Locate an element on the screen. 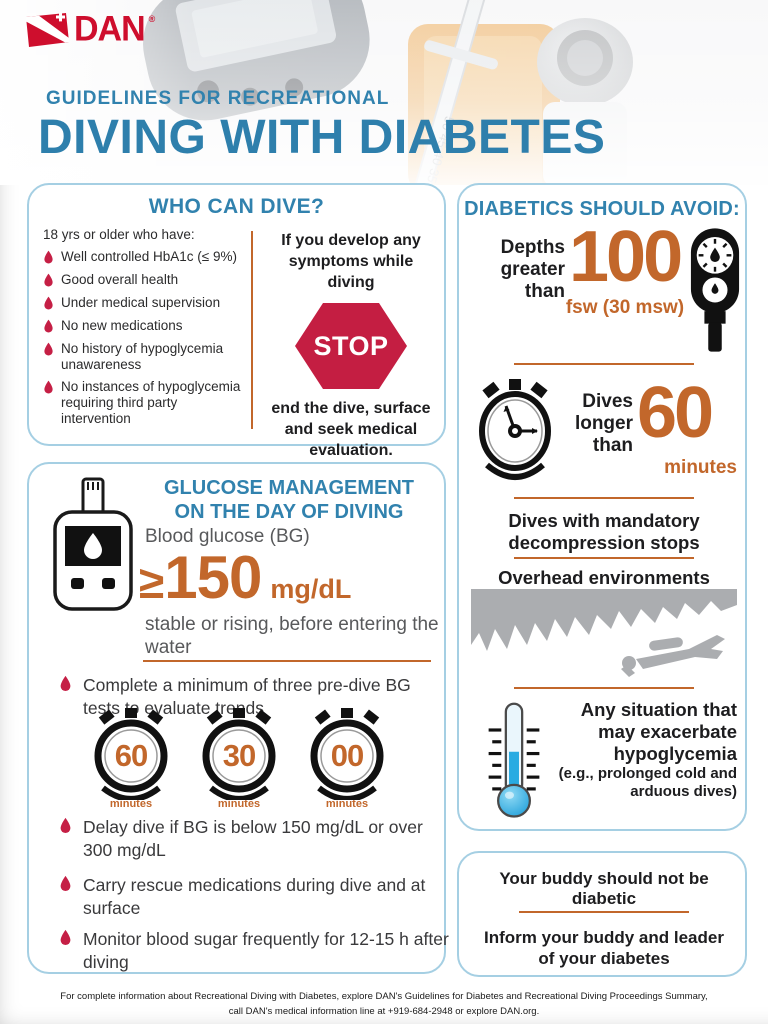 Image resolution: width=768 pixels, height=1024 pixels. timer-60: 60 minutes is located at coordinates (131, 759).